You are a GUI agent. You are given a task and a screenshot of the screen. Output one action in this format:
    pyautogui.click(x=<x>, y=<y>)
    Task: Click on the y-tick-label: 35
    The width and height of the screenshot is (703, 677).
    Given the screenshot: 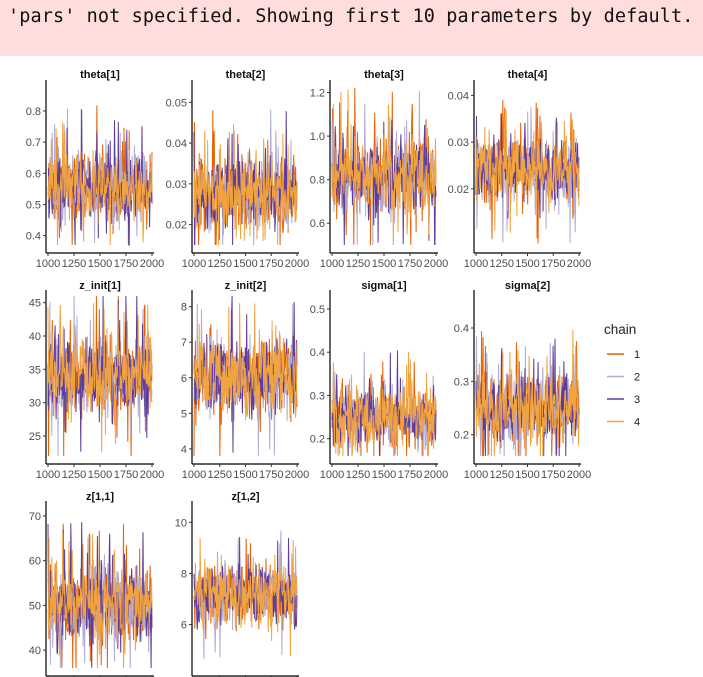 What is the action you would take?
    pyautogui.click(x=35, y=370)
    